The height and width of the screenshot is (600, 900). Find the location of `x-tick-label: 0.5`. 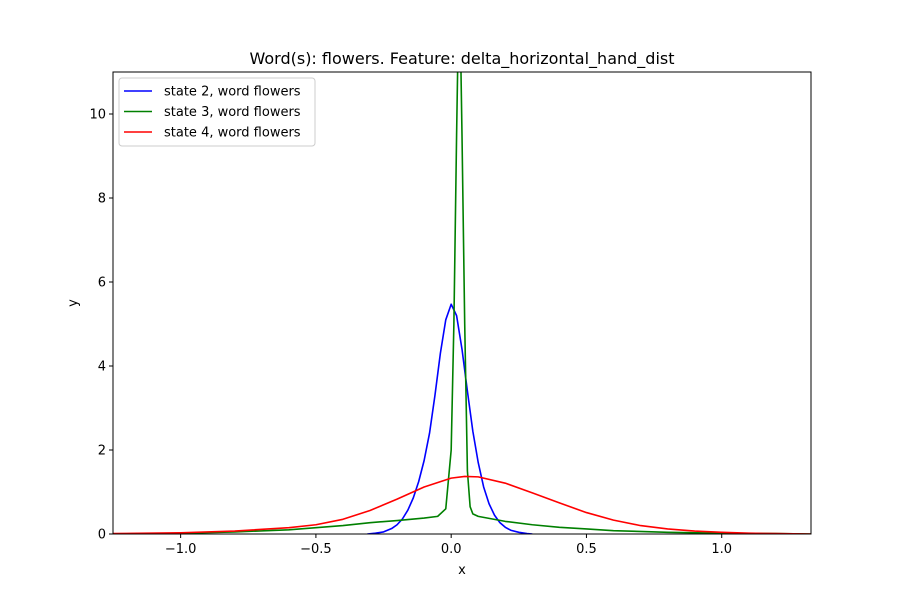

x-tick-label: 0.5 is located at coordinates (586, 549).